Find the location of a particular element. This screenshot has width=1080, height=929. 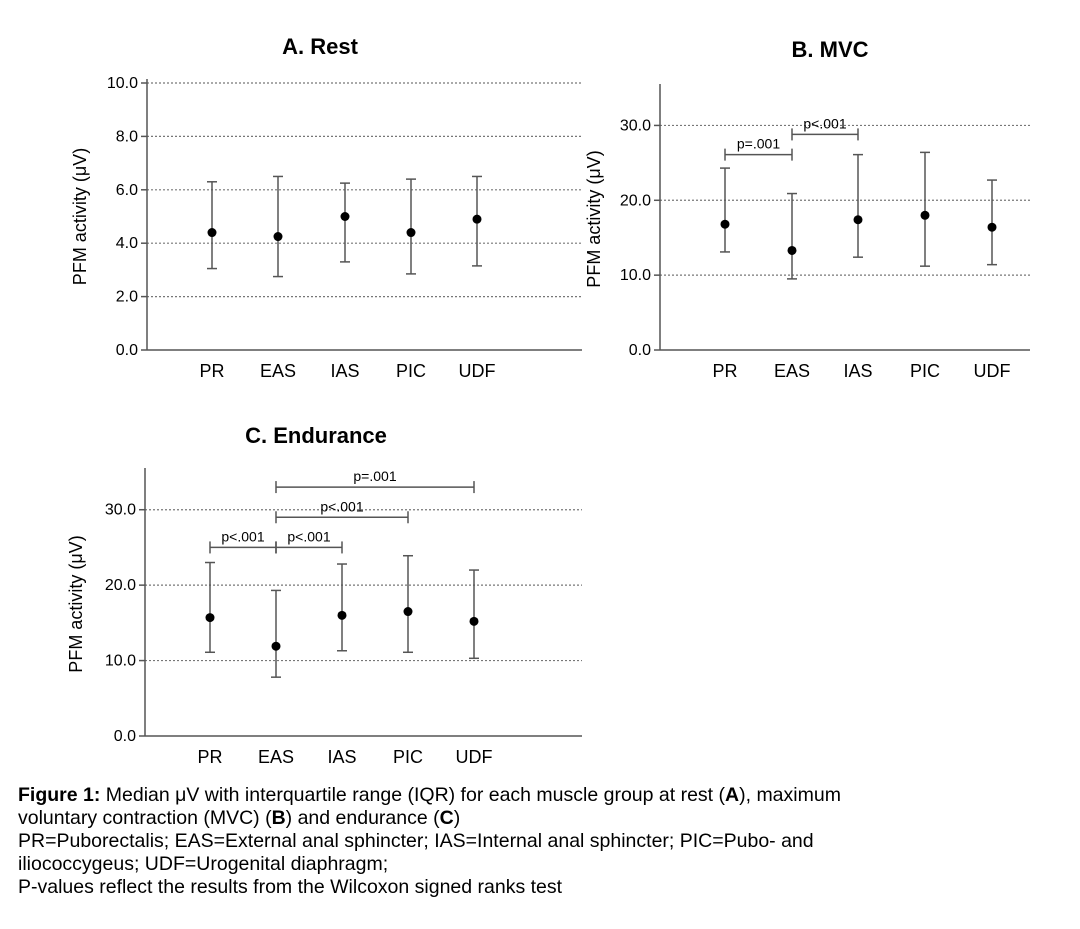

caption-figure-label: Figure 1: is located at coordinates (59, 795).